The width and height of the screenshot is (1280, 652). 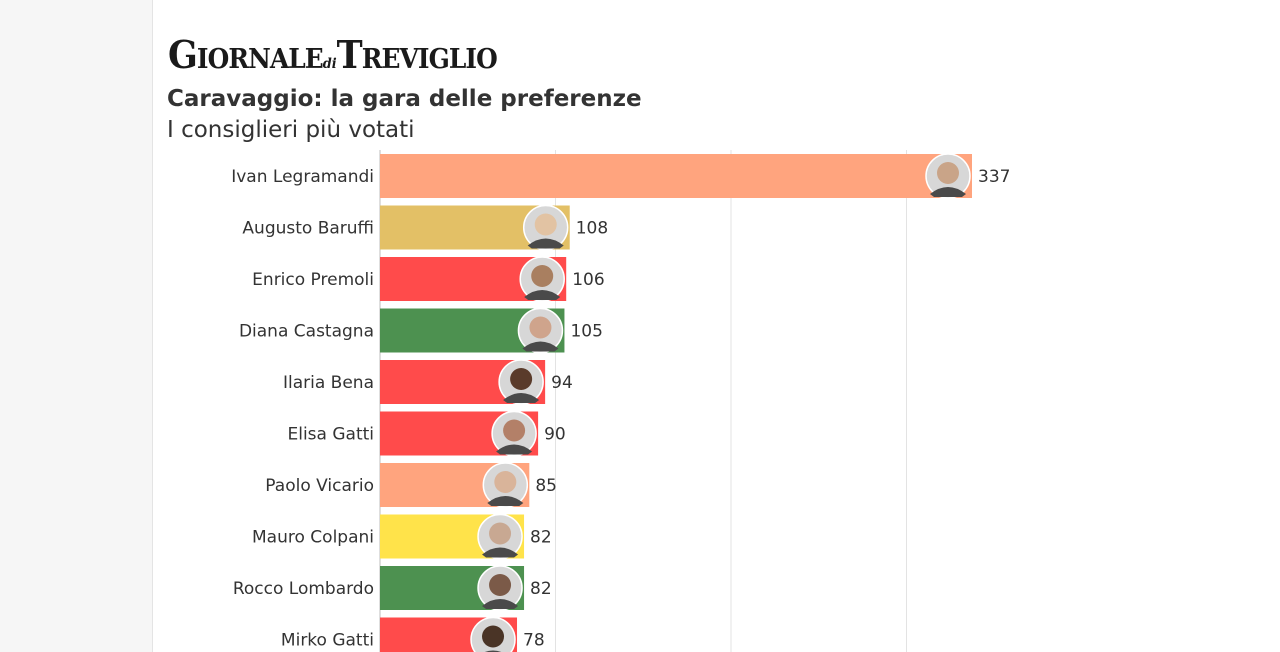 I want to click on value-label: 78, so click(x=534, y=641).